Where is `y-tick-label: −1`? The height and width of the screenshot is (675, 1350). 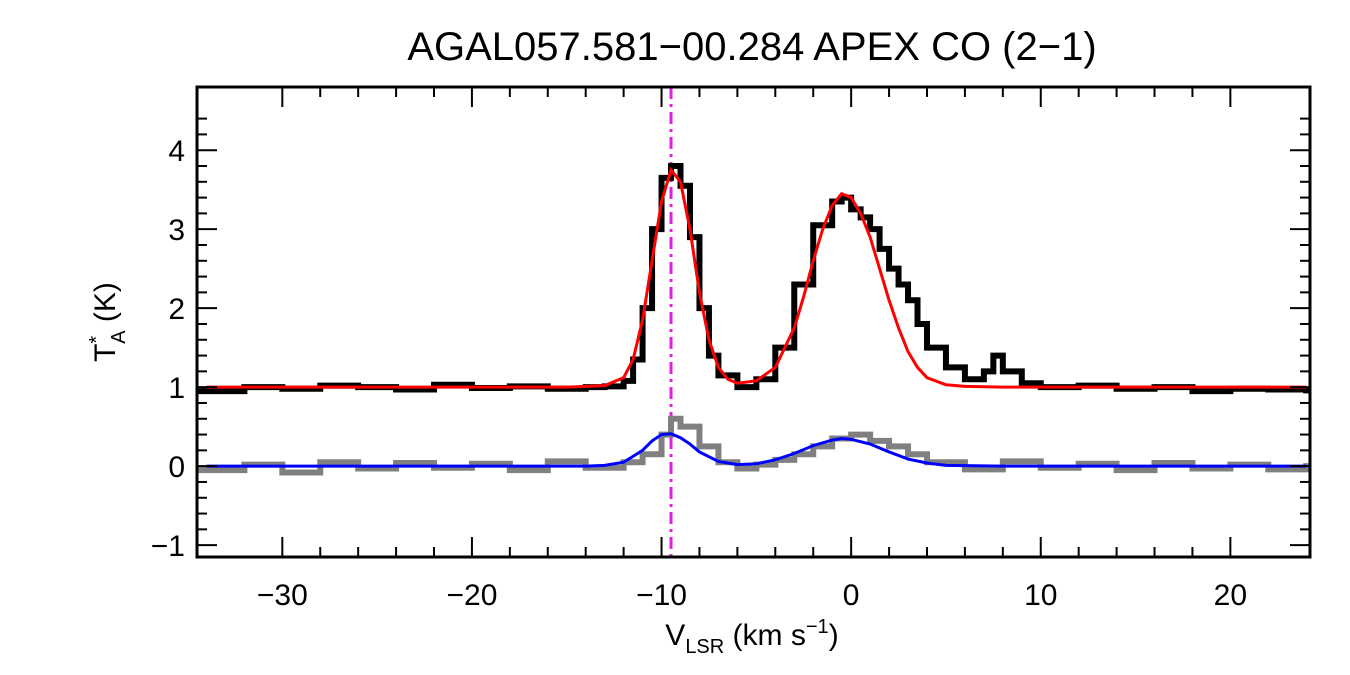 y-tick-label: −1 is located at coordinates (168, 546).